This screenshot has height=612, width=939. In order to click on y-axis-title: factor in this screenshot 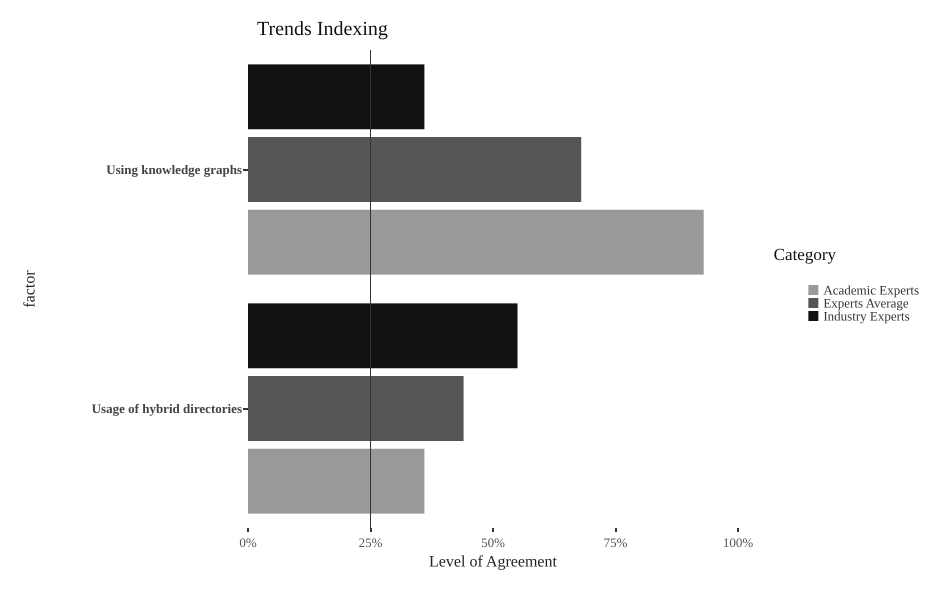, I will do `click(30, 289)`.